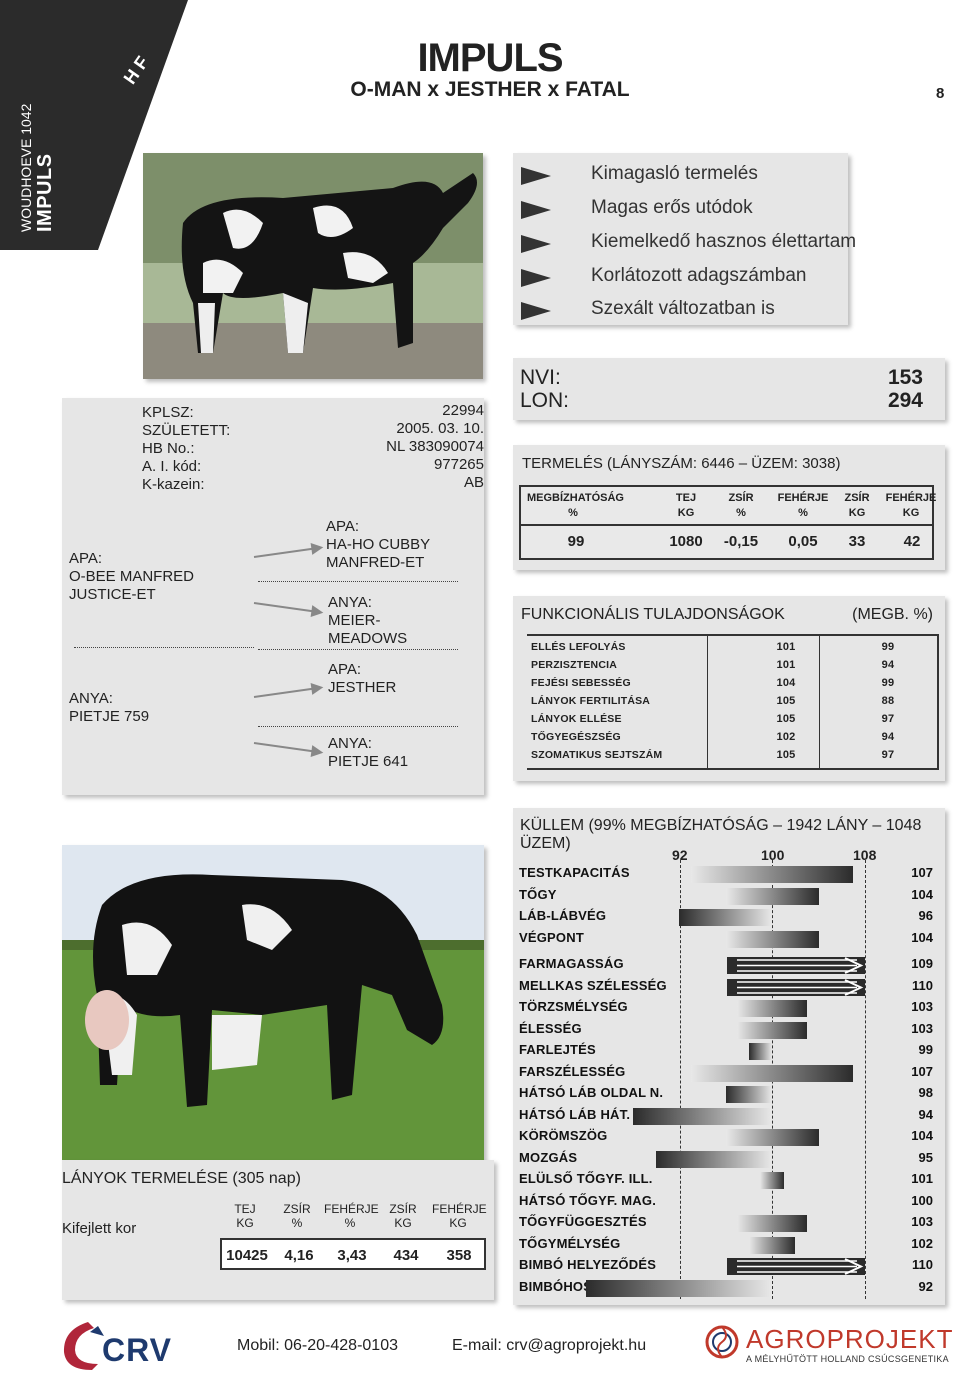  What do you see at coordinates (173, 484) in the screenshot?
I see `info-label: K-kazein:` at bounding box center [173, 484].